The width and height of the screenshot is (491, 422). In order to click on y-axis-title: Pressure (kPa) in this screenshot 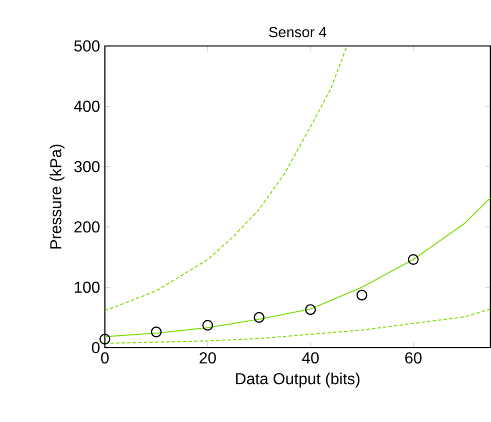, I will do `click(57, 196)`.